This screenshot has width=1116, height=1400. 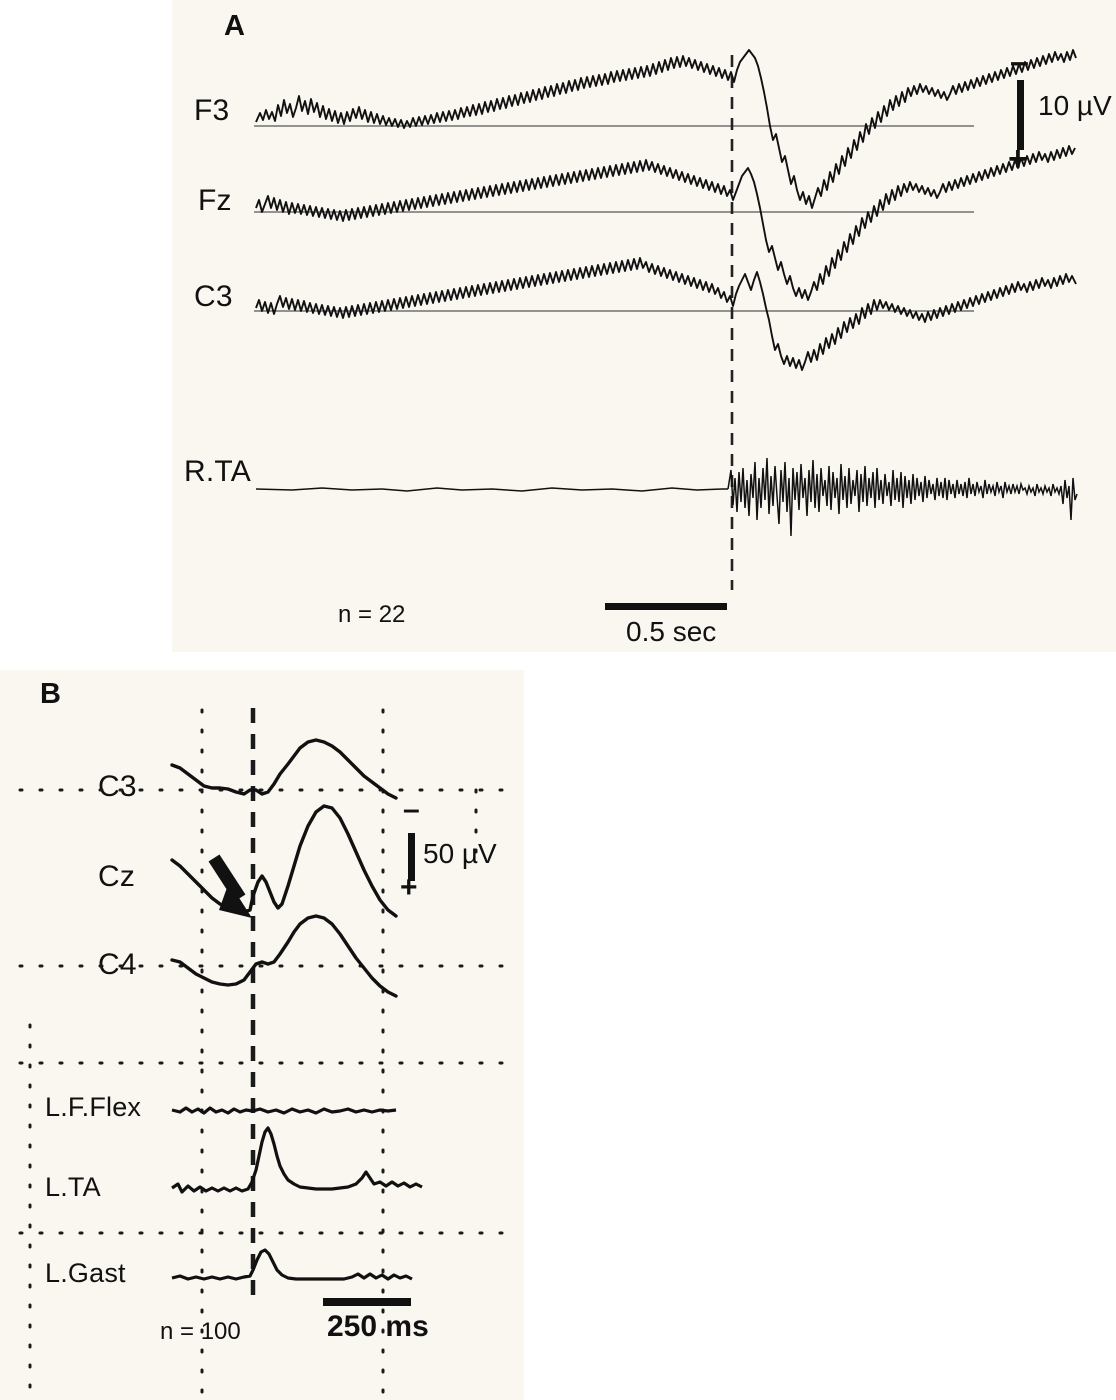 What do you see at coordinates (270, 1011) in the screenshot?
I see `grid-horizontal` at bounding box center [270, 1011].